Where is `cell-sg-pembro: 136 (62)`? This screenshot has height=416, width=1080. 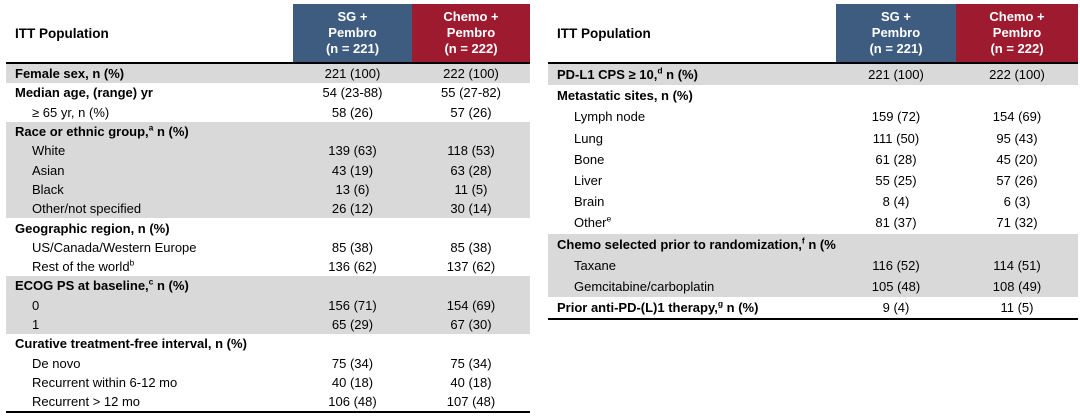
cell-sg-pembro: 136 (62) is located at coordinates (352, 267).